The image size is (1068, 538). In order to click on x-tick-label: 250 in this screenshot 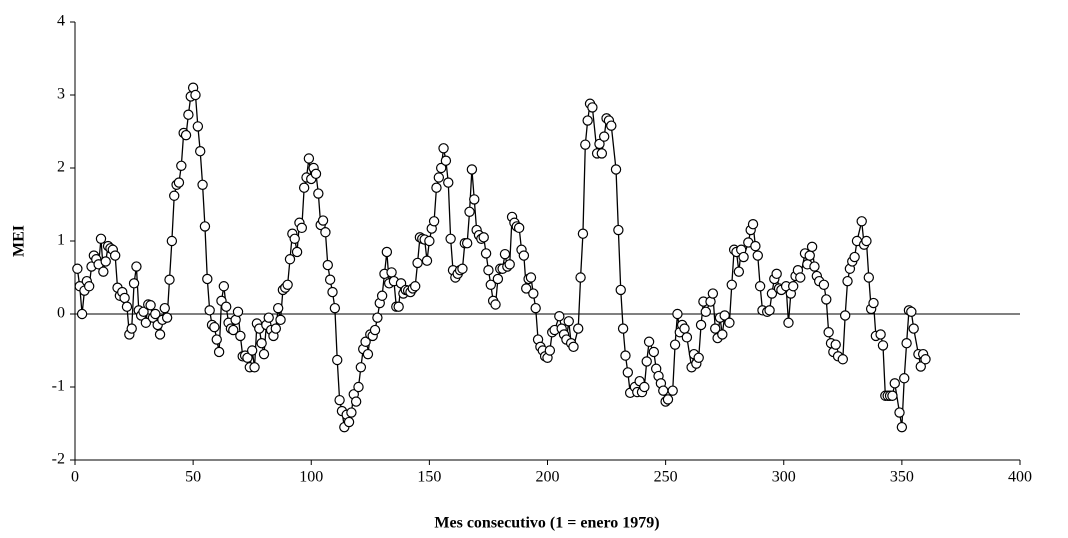, I will do `click(666, 477)`.